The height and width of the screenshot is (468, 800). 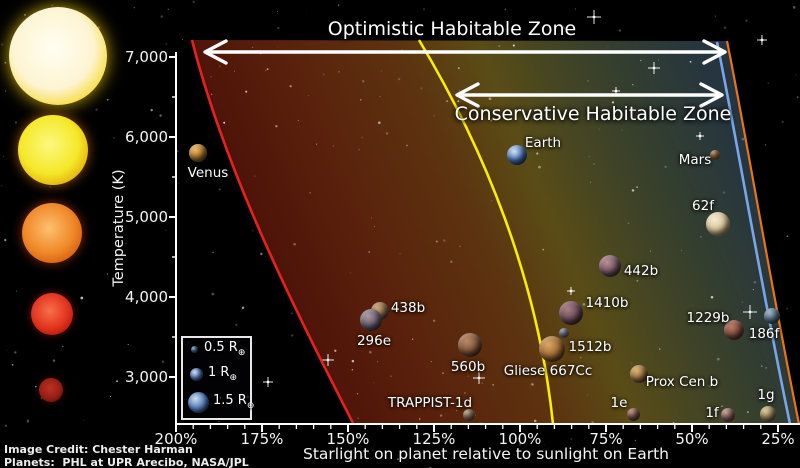 I want to click on credit-line-1: Image Credit: Chester Harman, so click(x=98, y=449).